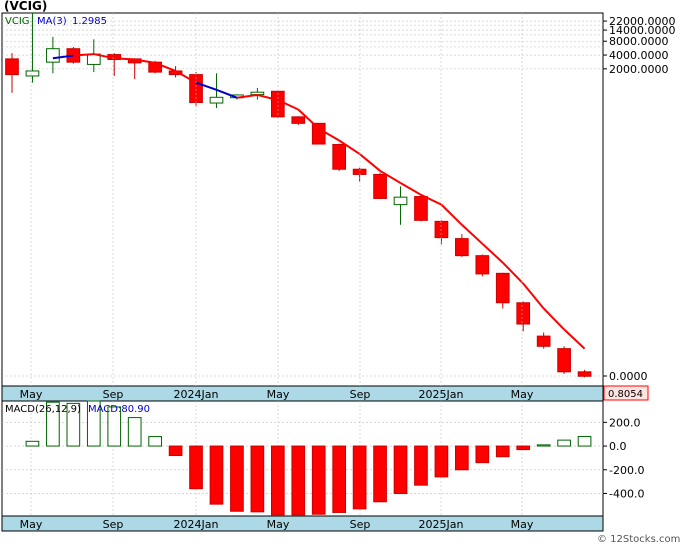 The width and height of the screenshot is (680, 546). What do you see at coordinates (89, 21) in the screenshot?
I see `legend-ma-value: 1.2985` at bounding box center [89, 21].